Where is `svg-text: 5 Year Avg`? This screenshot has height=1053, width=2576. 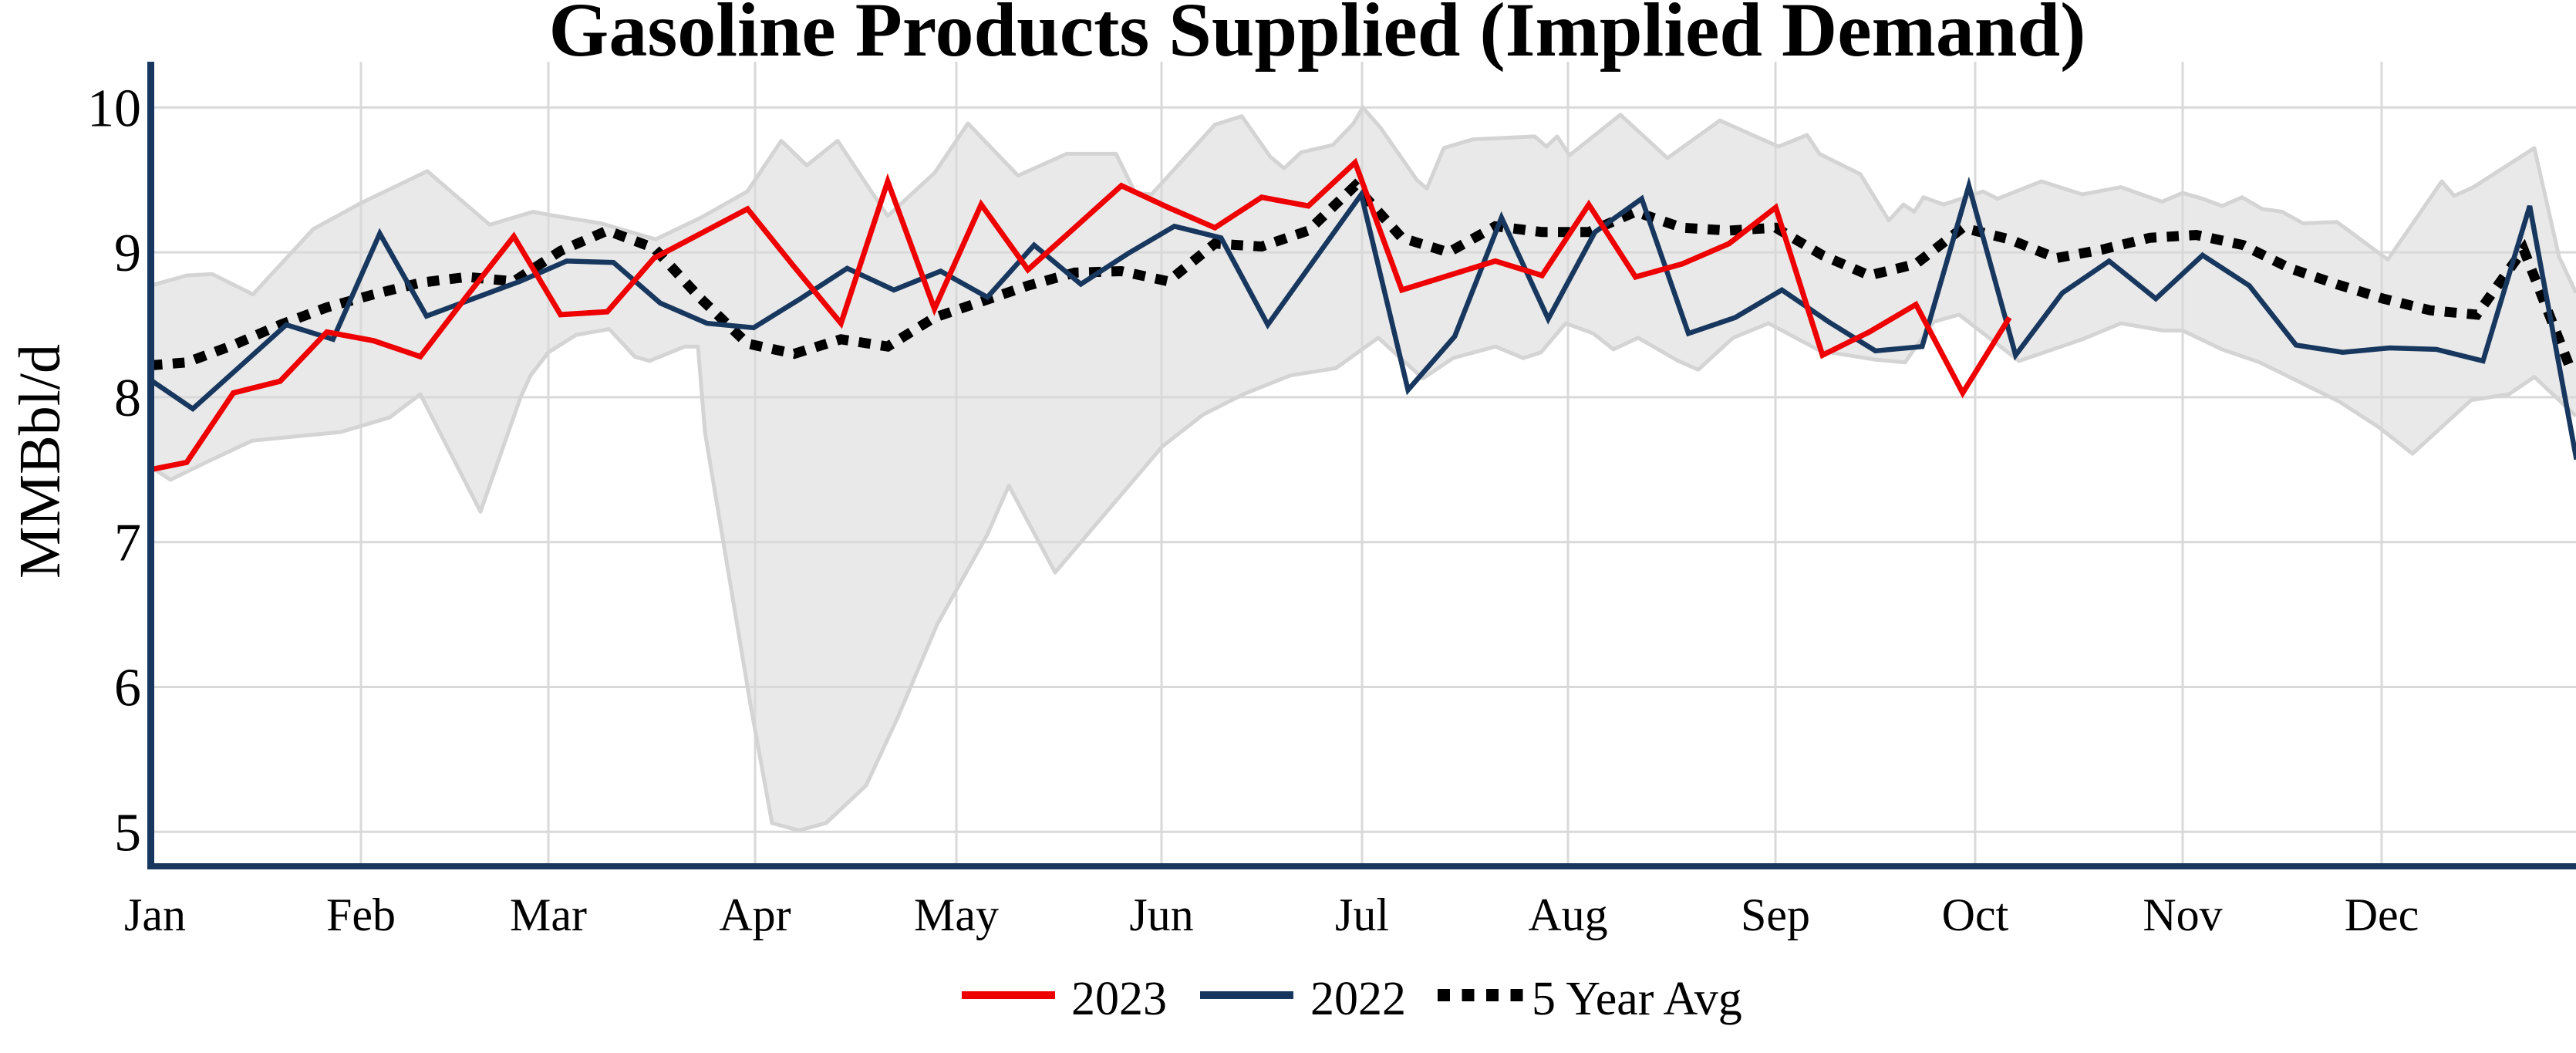 svg-text: 5 Year Avg is located at coordinates (1637, 999).